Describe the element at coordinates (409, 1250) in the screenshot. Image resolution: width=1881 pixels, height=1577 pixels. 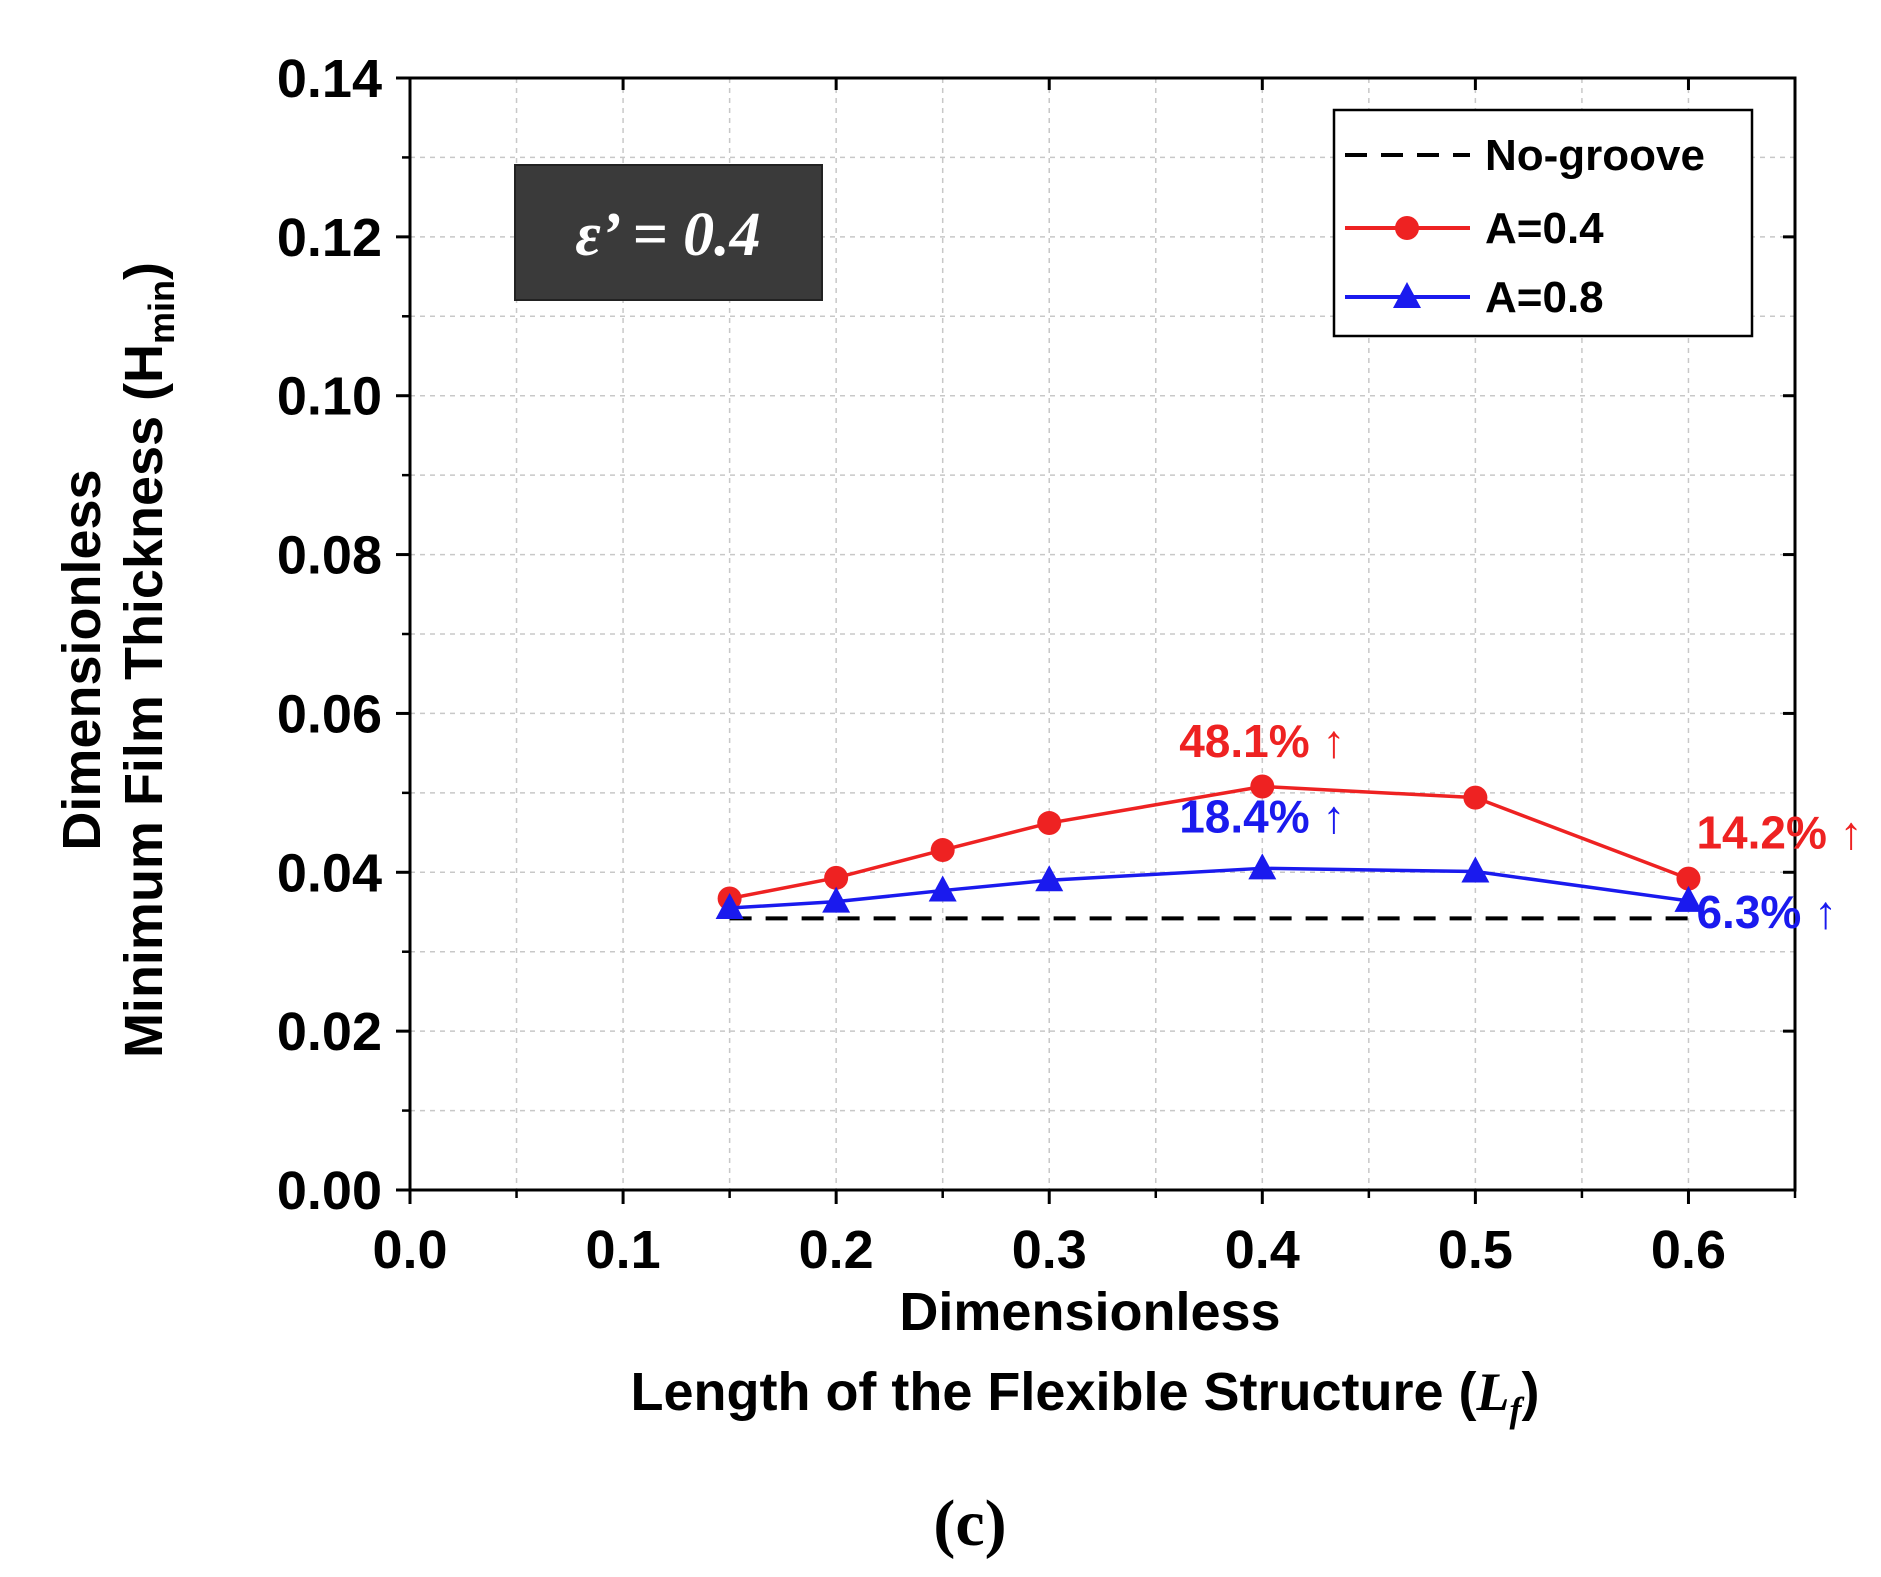
I see `x-tick-label: 0.0` at that location.